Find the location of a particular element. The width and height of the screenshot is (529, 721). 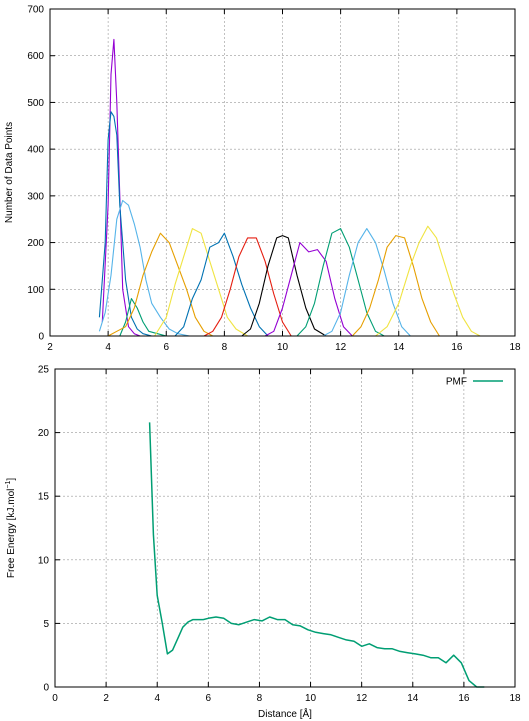

y-tick-label: 200 is located at coordinates (35, 243).